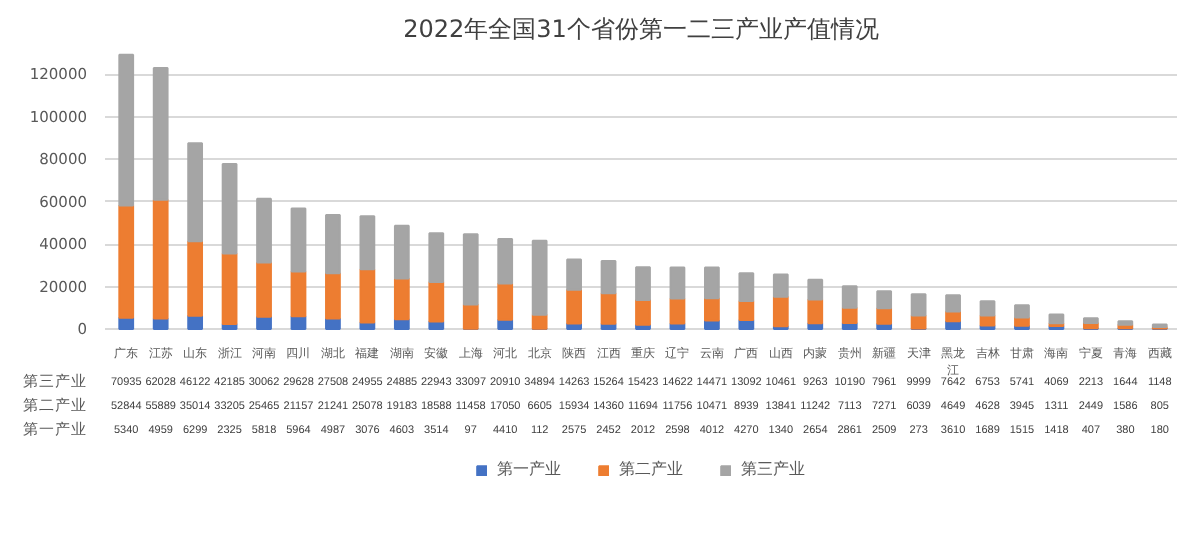  What do you see at coordinates (641, 29) in the screenshot?
I see `chart-title: 2022年全国31个省份第一二三产业产值情况` at bounding box center [641, 29].